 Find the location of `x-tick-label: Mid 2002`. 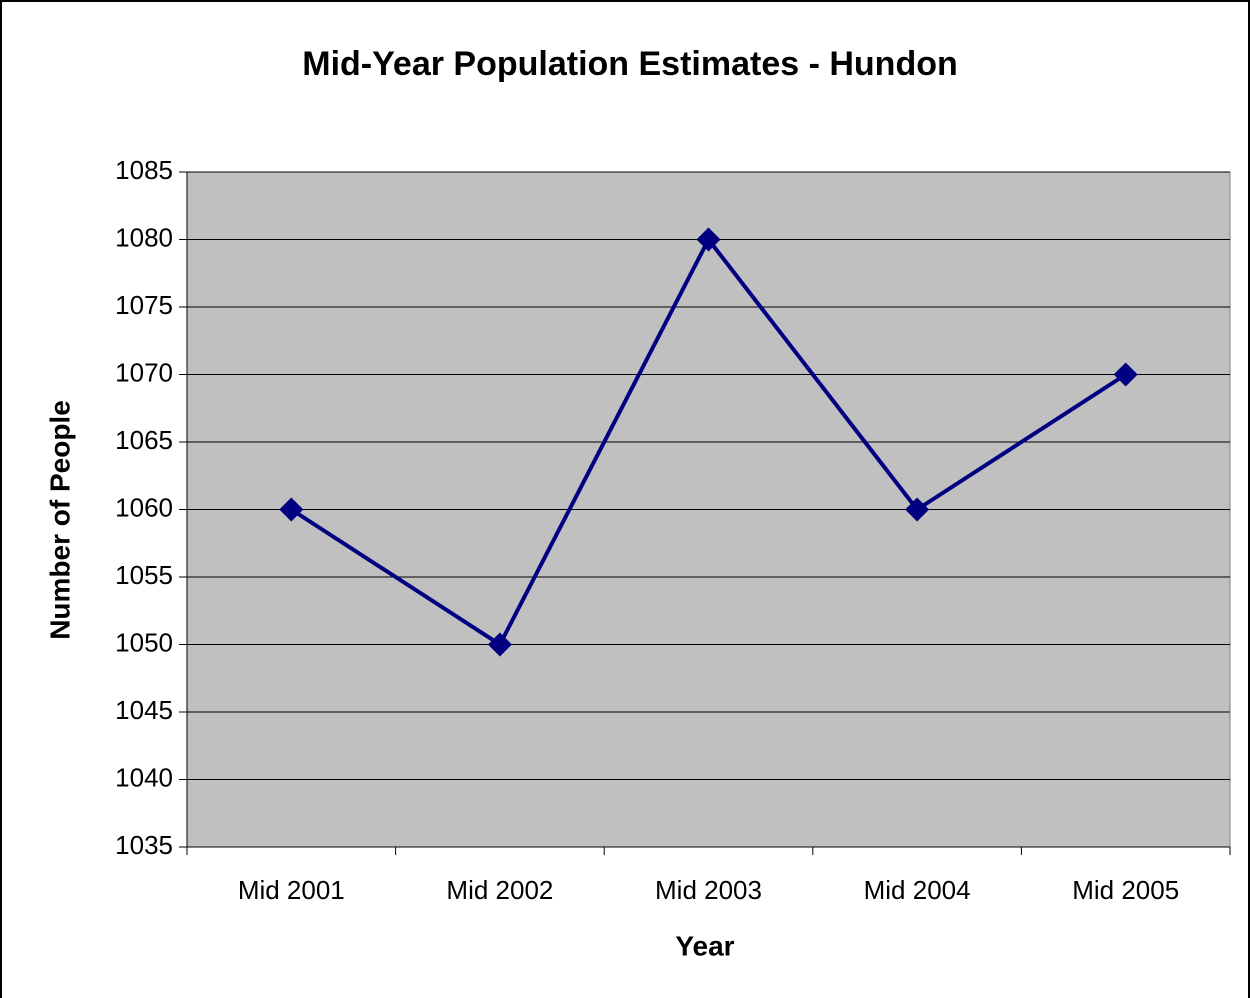

x-tick-label: Mid 2002 is located at coordinates (499, 890).